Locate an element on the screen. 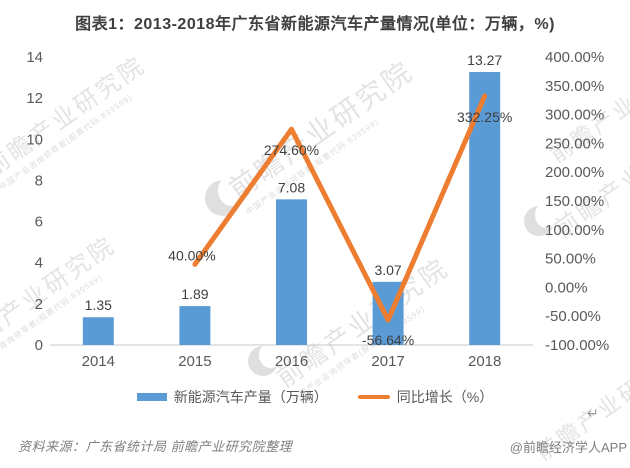 This screenshot has width=630, height=468. left-axis-tick: 6 is located at coordinates (39, 222).